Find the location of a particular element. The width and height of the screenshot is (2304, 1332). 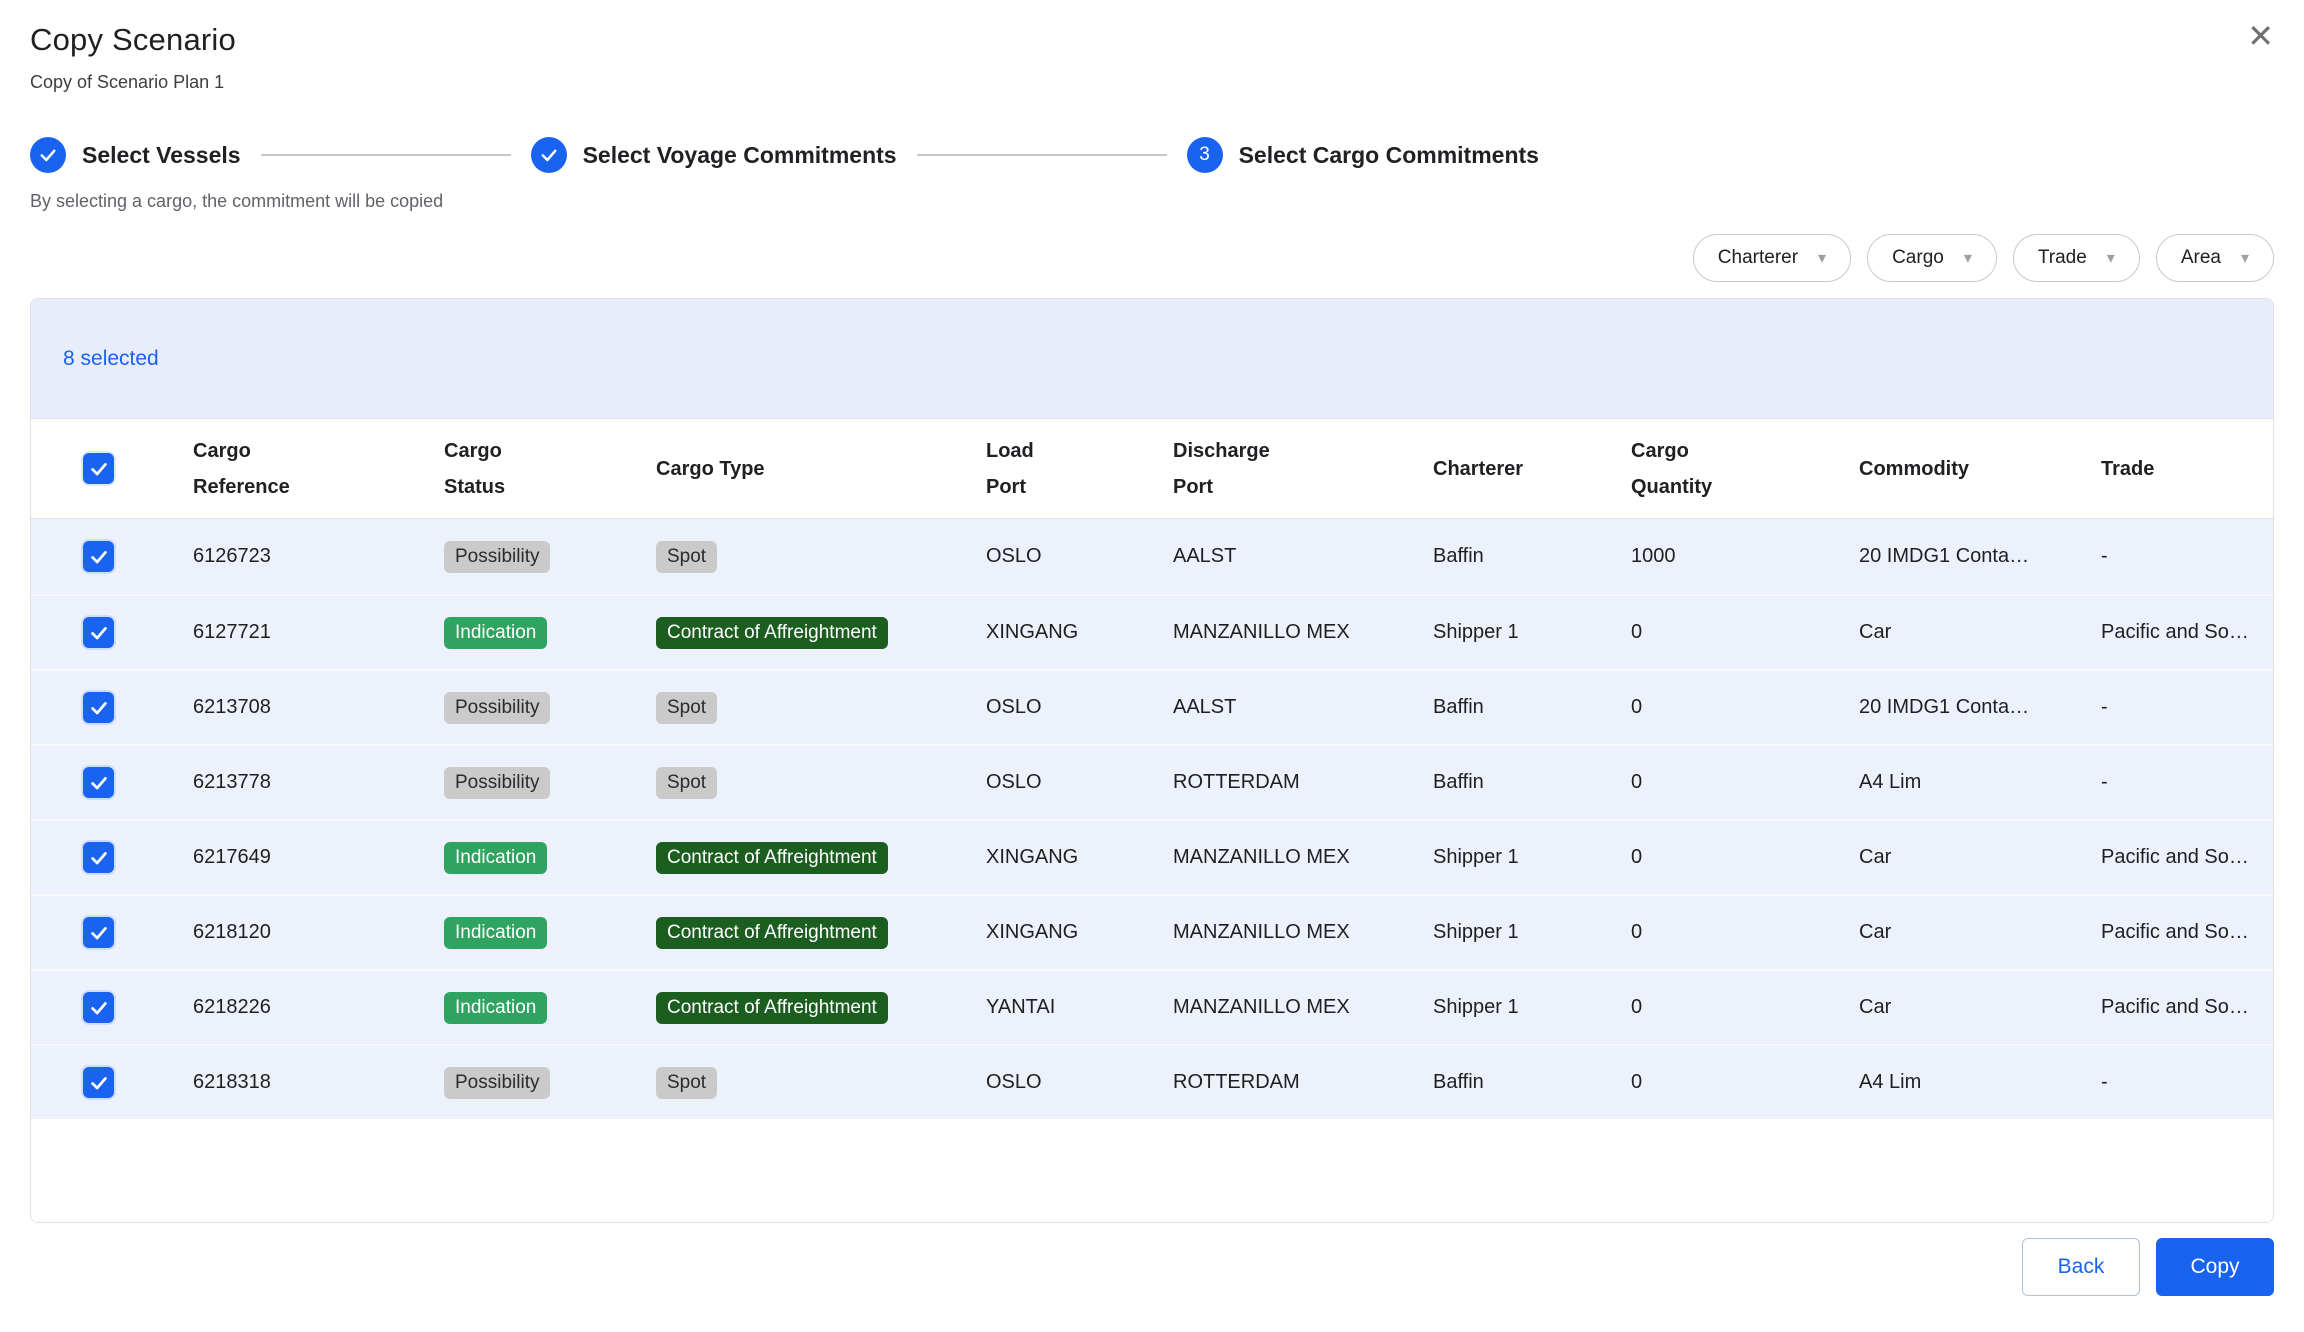

step-select-voyage-commitments: Select Voyage Commitments is located at coordinates (713, 155).